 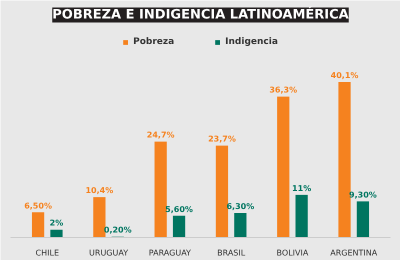 What do you see at coordinates (38, 205) in the screenshot?
I see `data-label: 6,50%` at bounding box center [38, 205].